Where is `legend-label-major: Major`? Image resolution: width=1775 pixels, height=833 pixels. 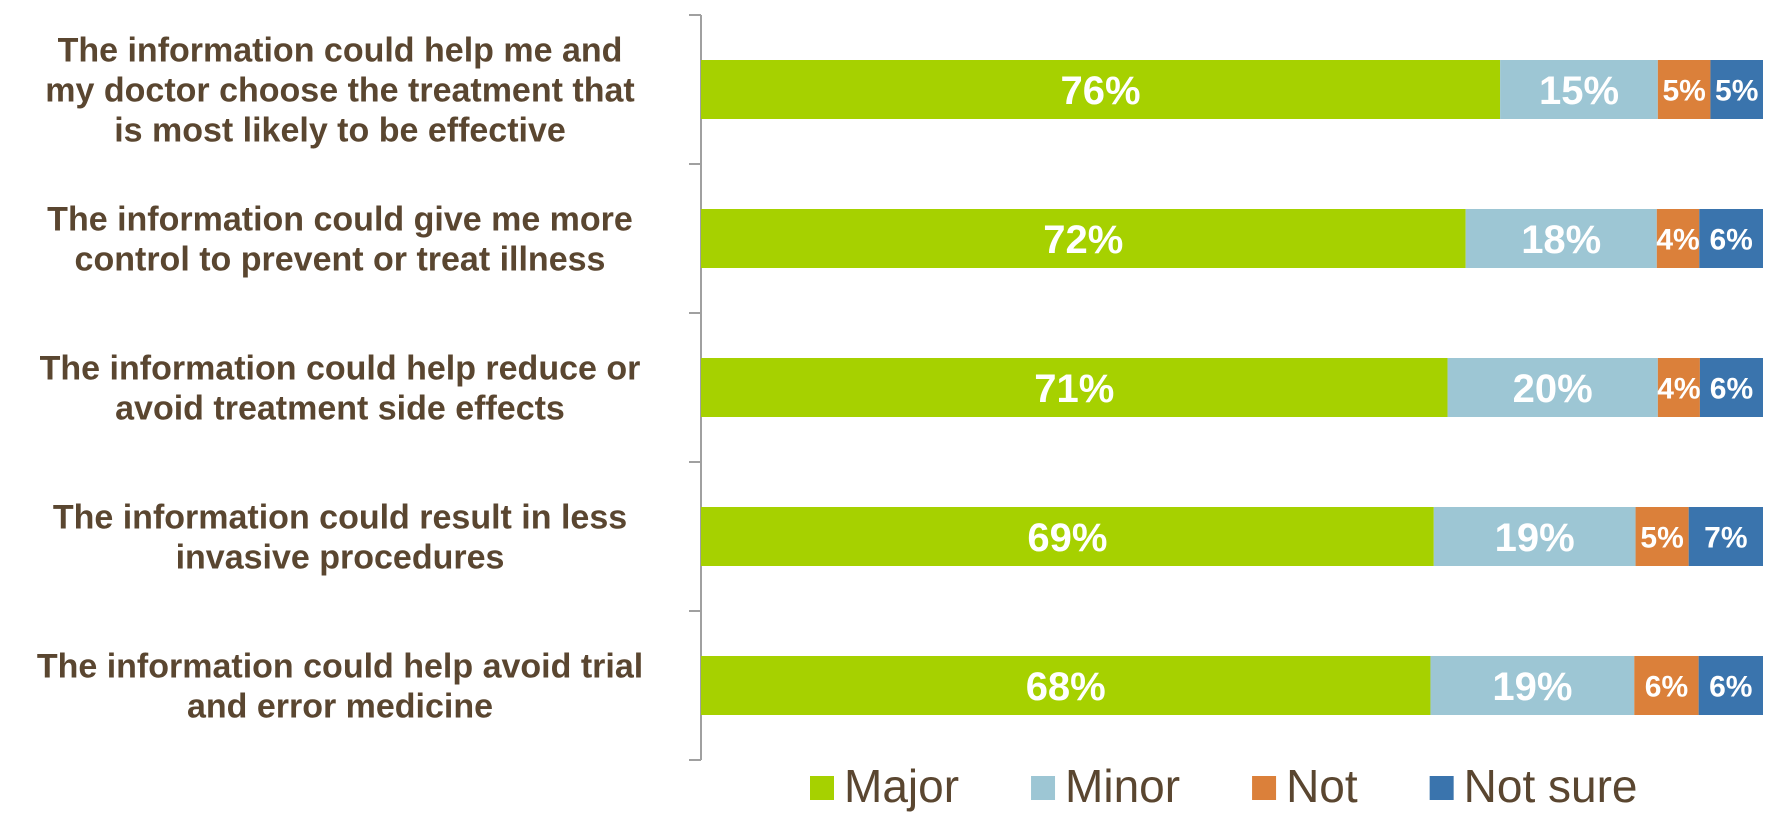
legend-label-major: Major is located at coordinates (901, 786).